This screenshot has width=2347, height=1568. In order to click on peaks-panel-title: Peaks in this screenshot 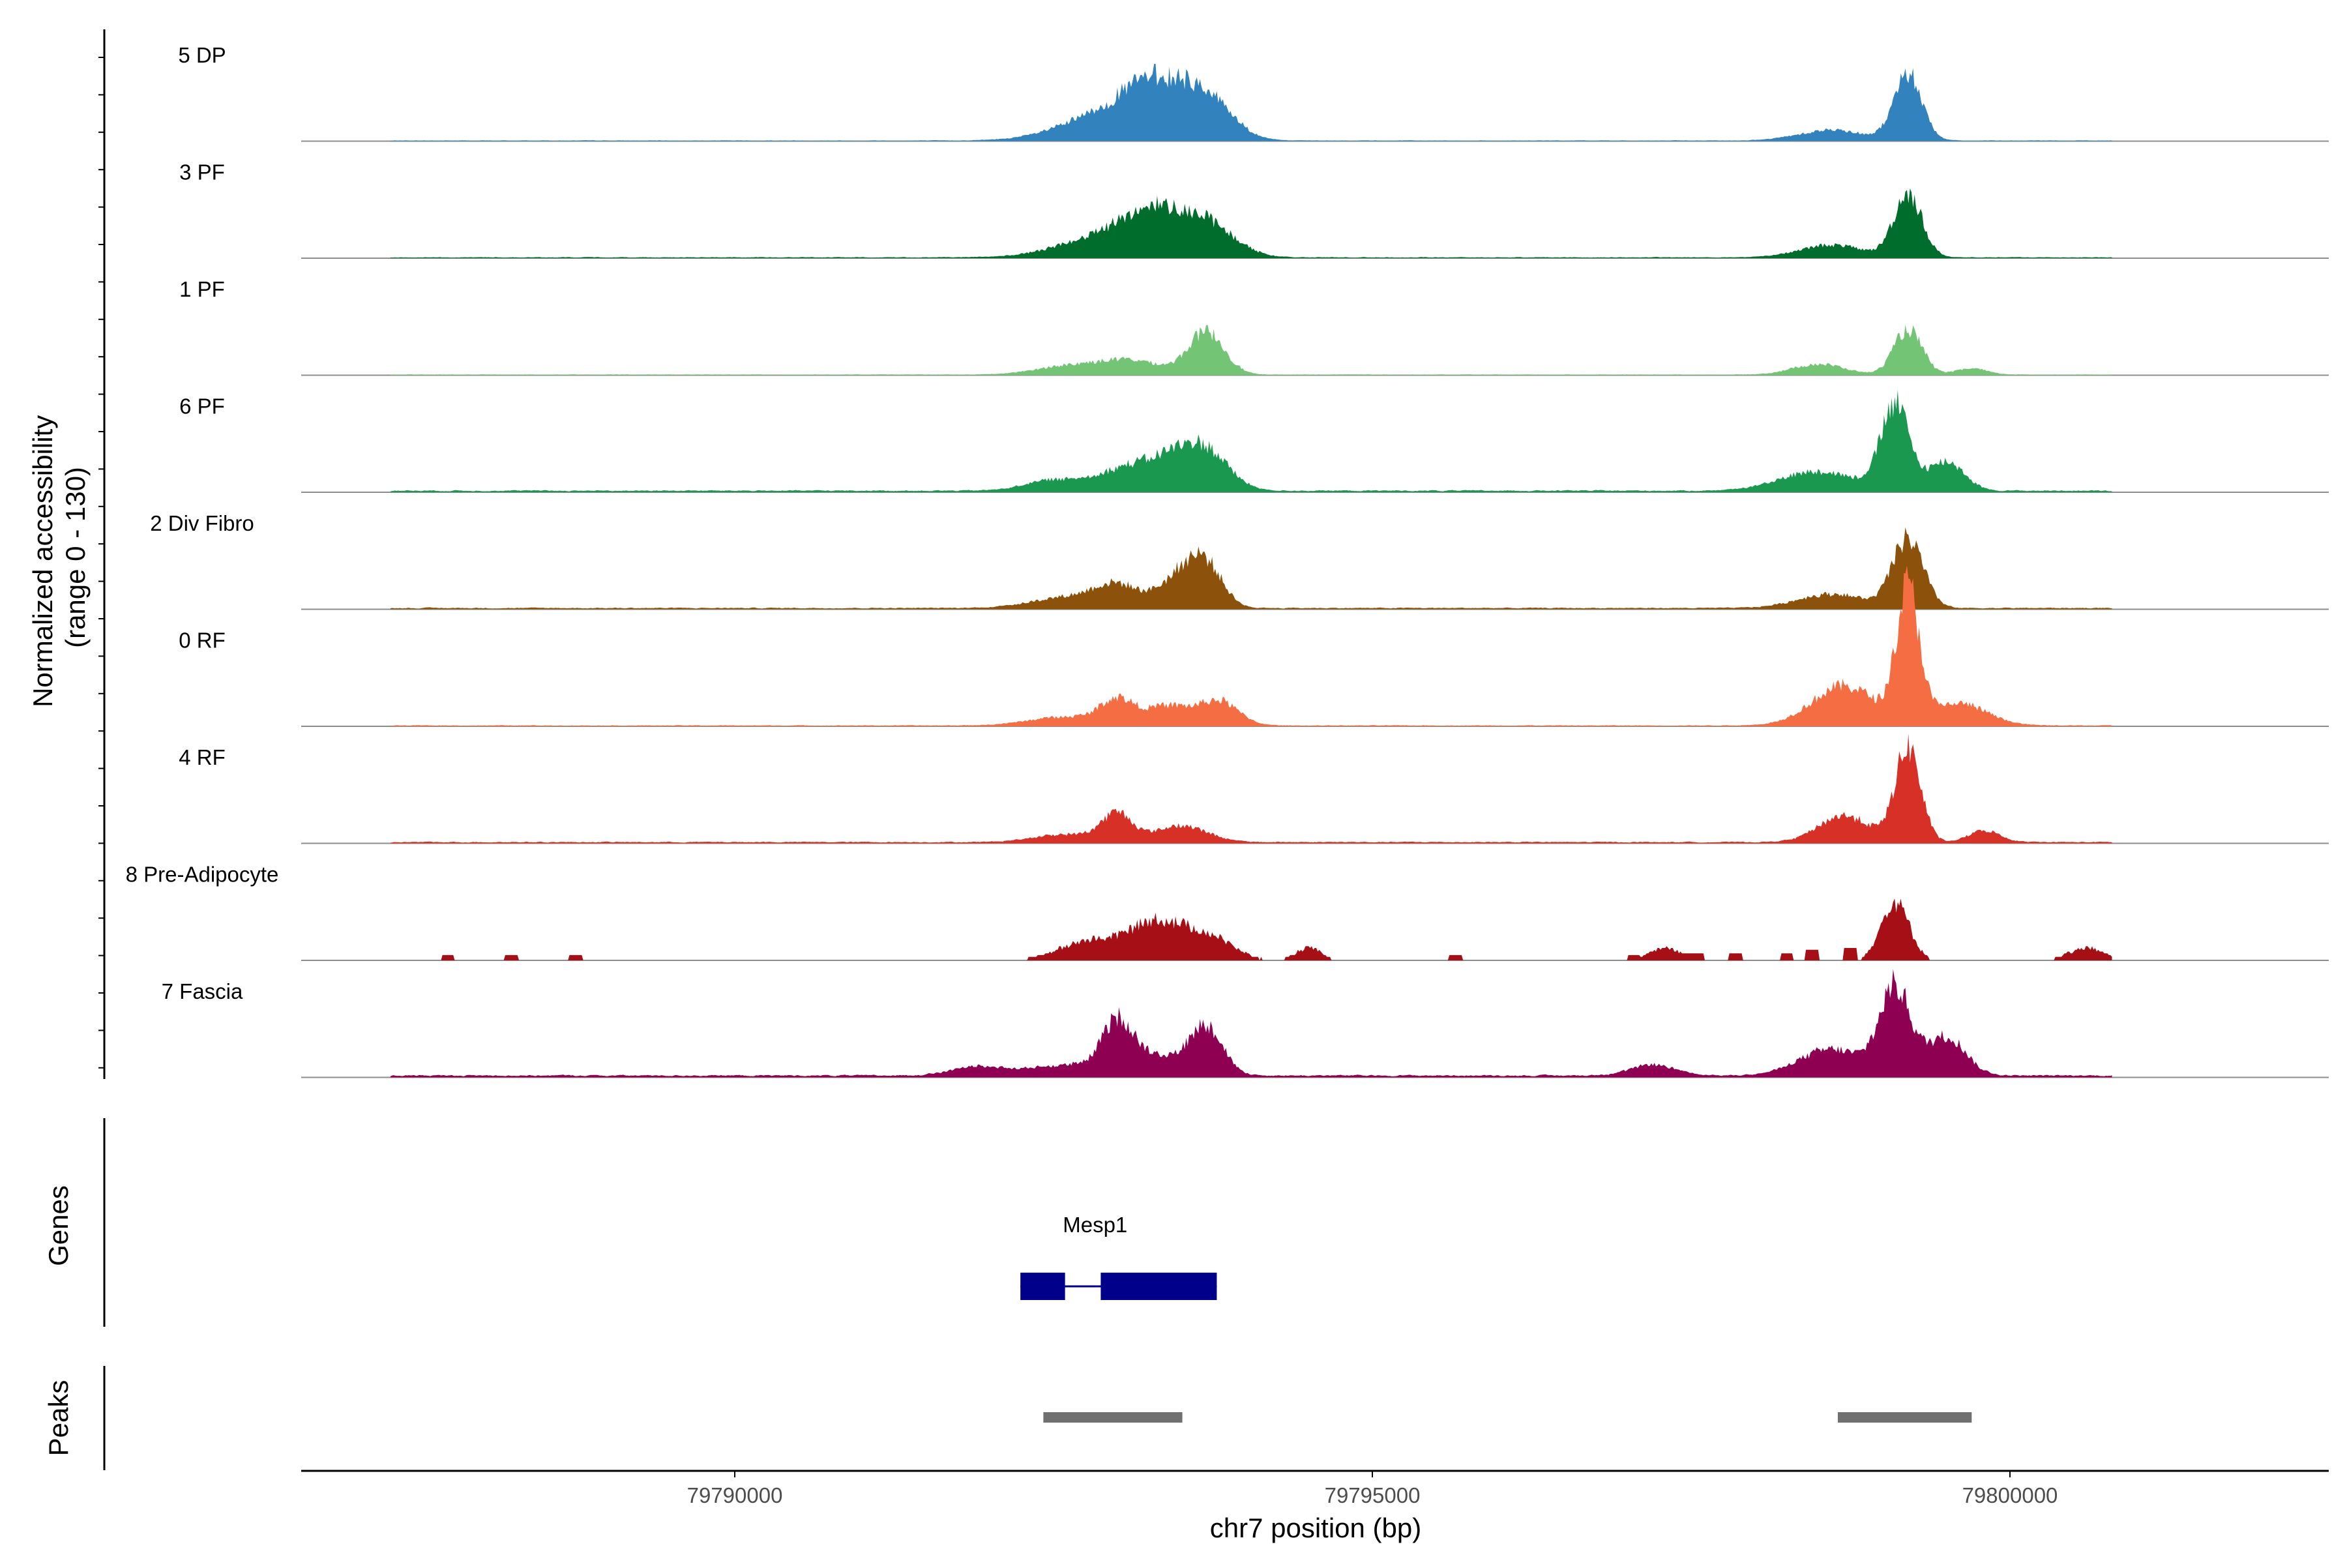, I will do `click(58, 1419)`.